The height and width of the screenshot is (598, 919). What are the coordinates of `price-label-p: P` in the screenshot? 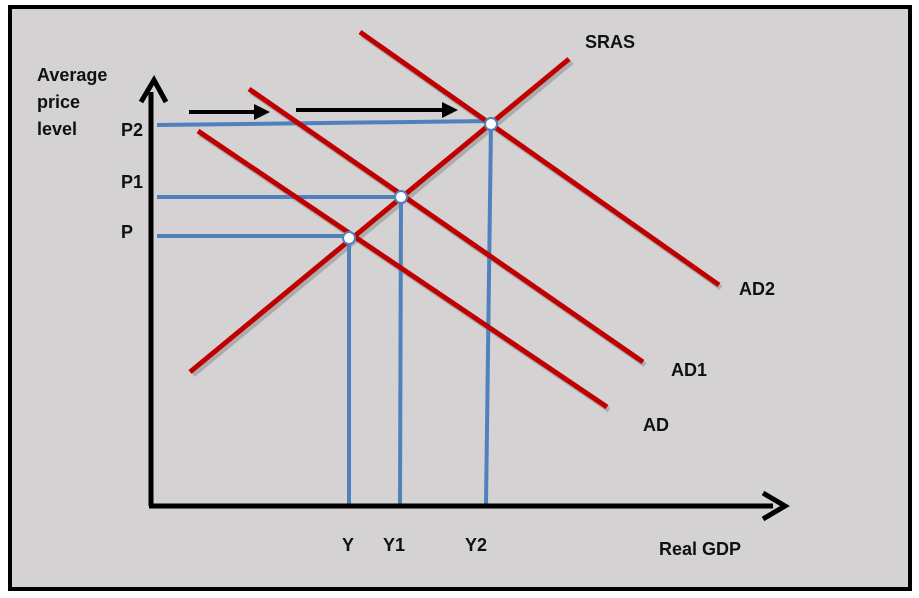 It's located at (127, 232).